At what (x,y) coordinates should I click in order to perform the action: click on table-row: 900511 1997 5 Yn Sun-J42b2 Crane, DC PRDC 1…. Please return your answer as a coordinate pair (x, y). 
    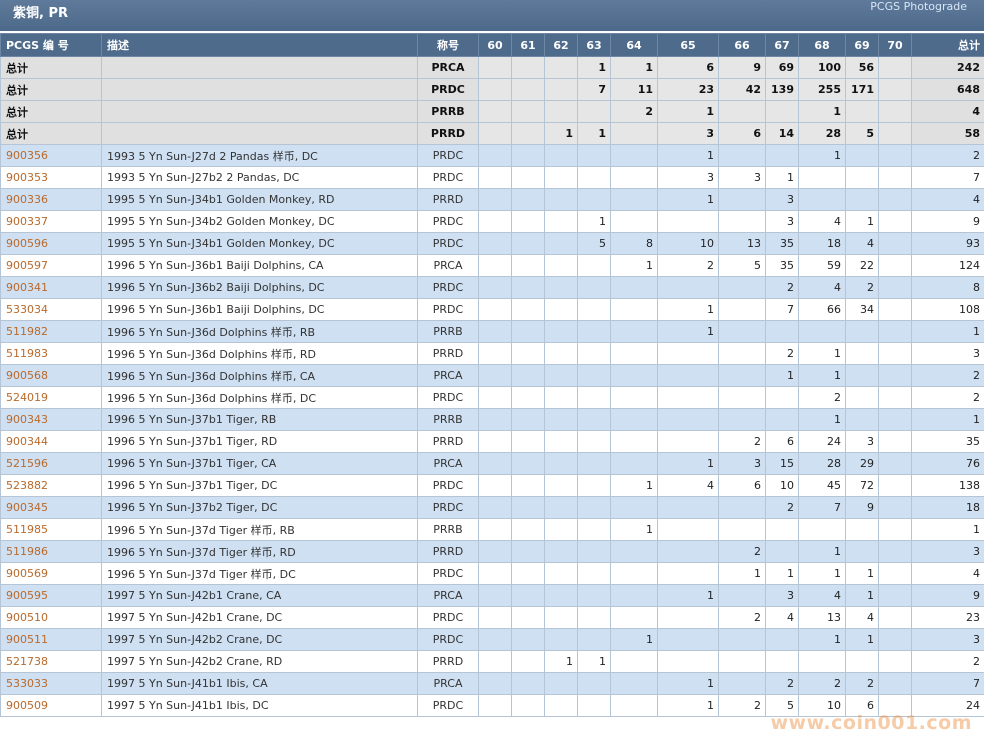
    Looking at the image, I should click on (492, 639).